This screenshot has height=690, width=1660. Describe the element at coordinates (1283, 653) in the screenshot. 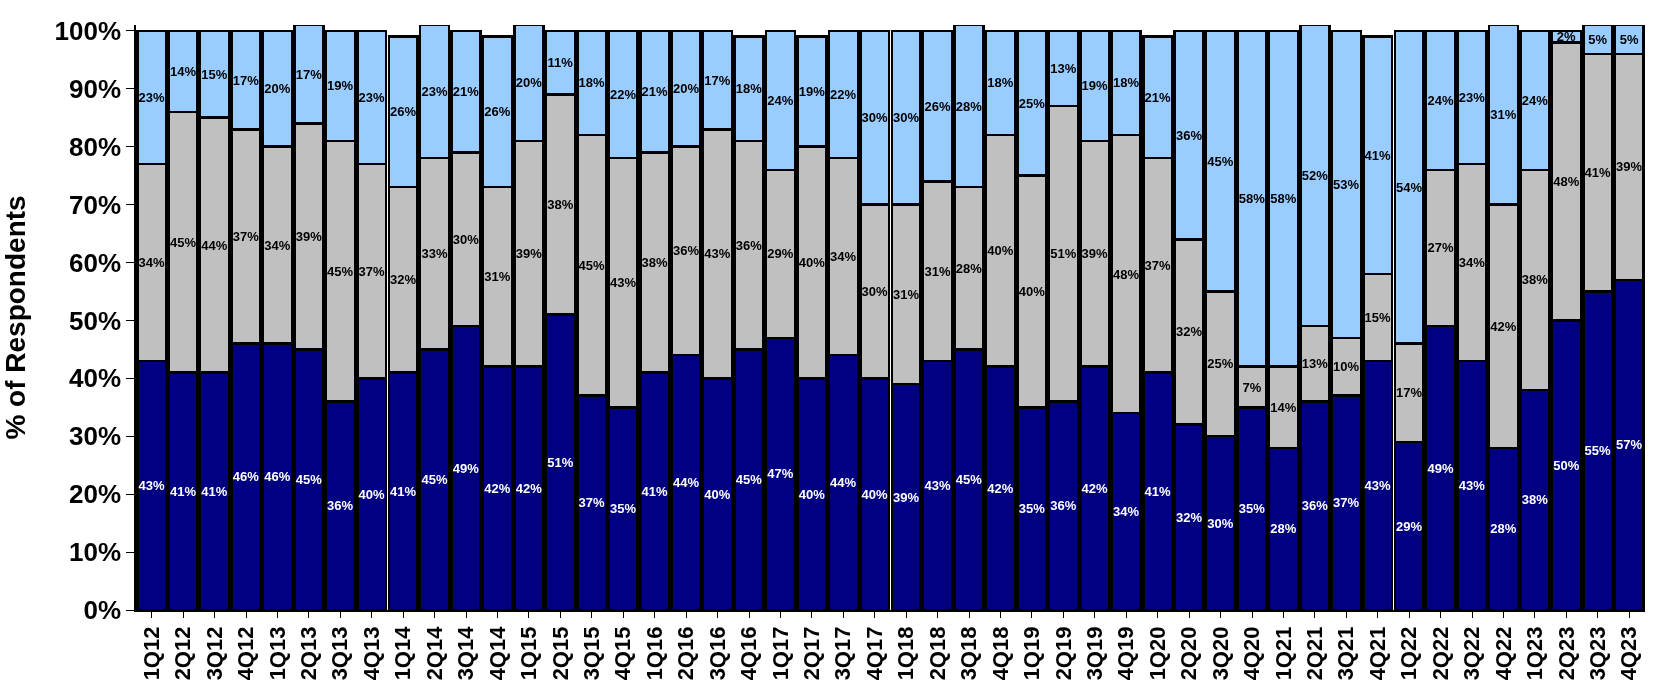

I see `x-tick-label: 1Q21` at that location.